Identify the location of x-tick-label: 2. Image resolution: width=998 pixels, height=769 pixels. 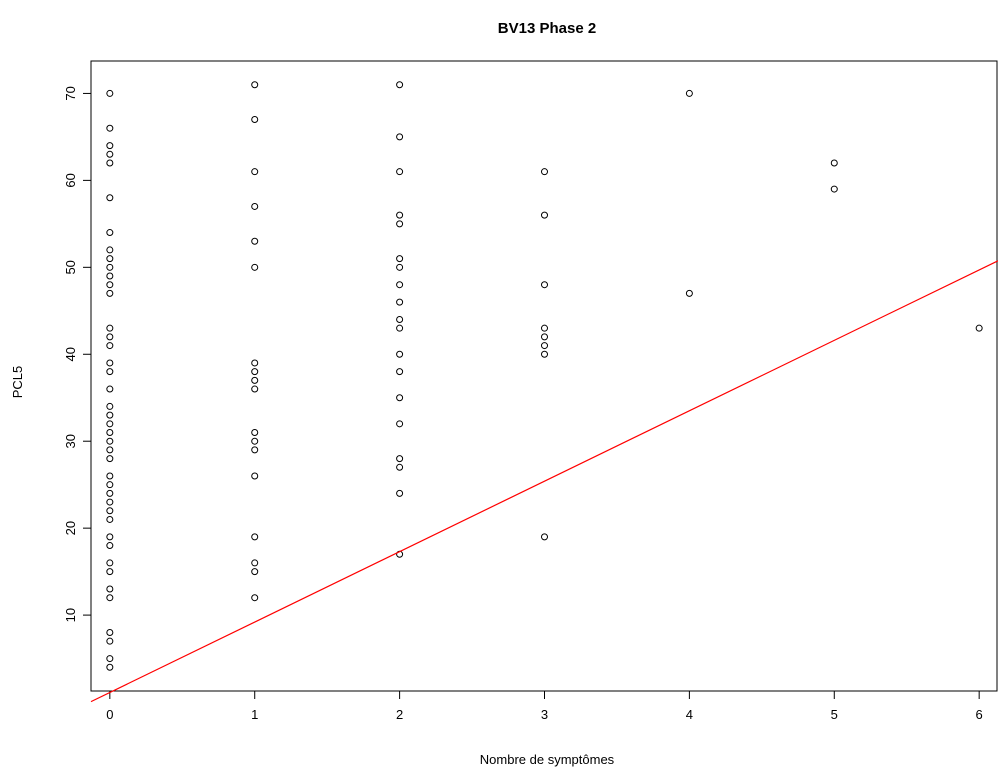
(399, 714).